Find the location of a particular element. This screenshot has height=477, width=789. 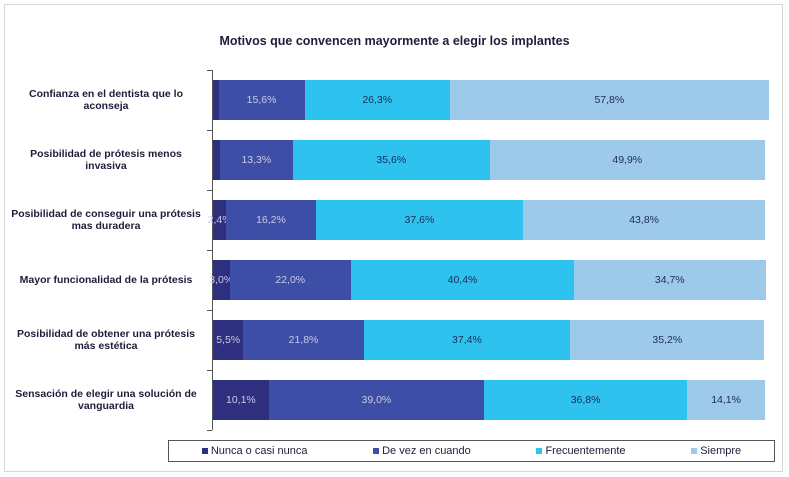

legend-item: Nunca o casi nunca is located at coordinates (254, 451).